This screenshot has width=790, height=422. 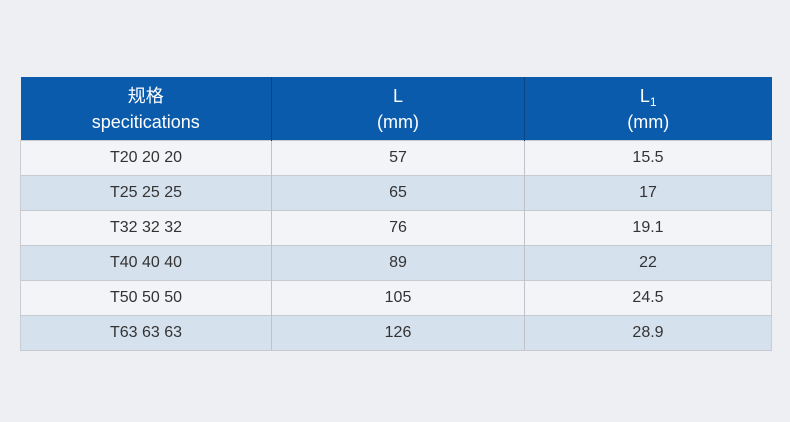 I want to click on header-l1-unit: (mm), so click(x=648, y=121).